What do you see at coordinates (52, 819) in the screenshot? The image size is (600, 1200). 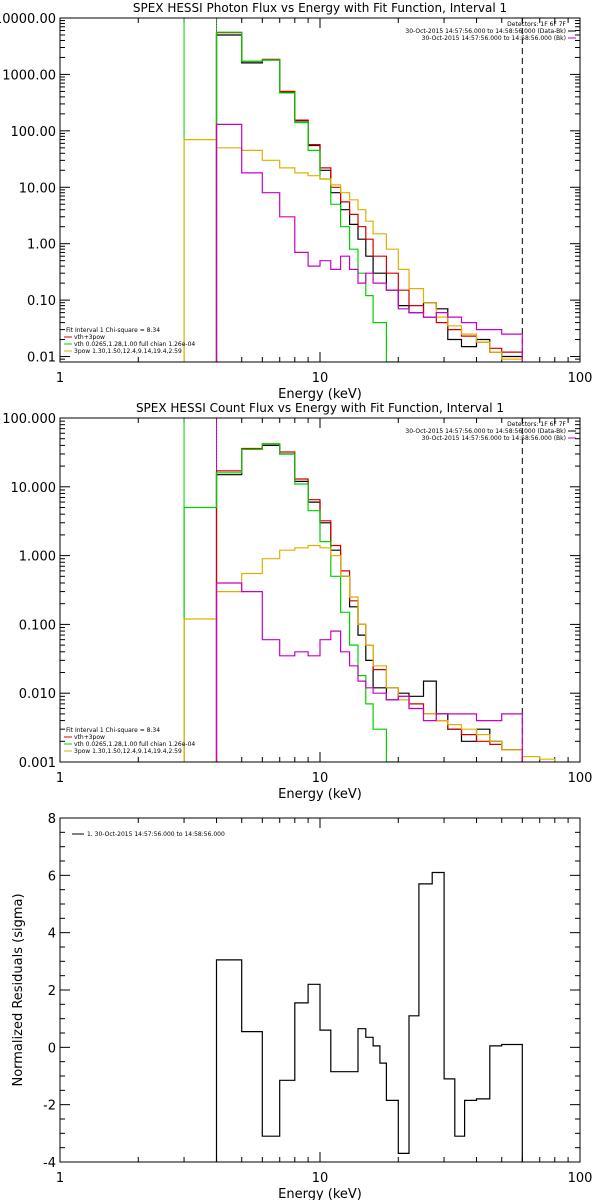 I see `y-tick-label: 8` at bounding box center [52, 819].